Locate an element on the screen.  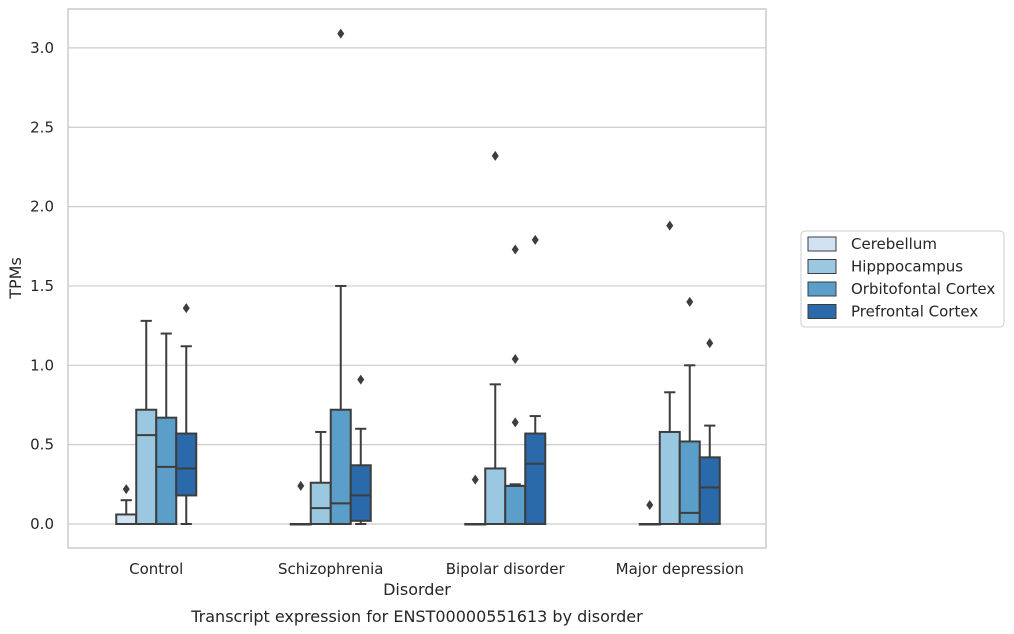
legend-label: Orbitofontal Cortex is located at coordinates (923, 289).